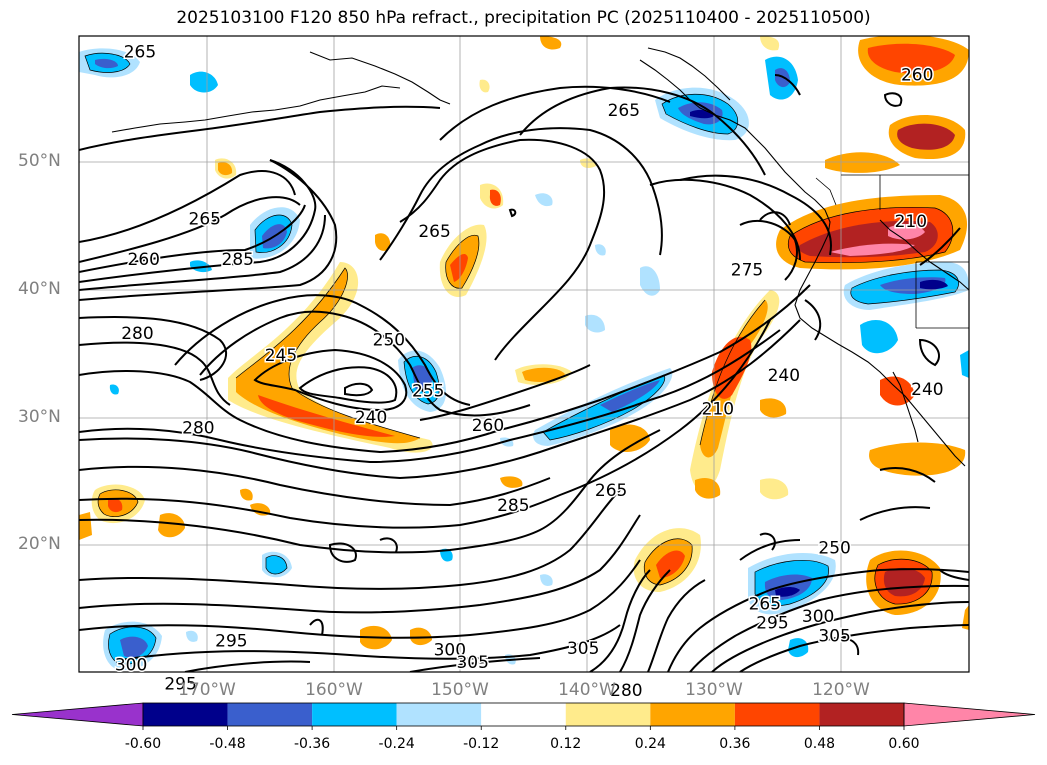  Describe the element at coordinates (143, 744) in the screenshot. I see `colorbar-tick-label: -0.60` at that location.